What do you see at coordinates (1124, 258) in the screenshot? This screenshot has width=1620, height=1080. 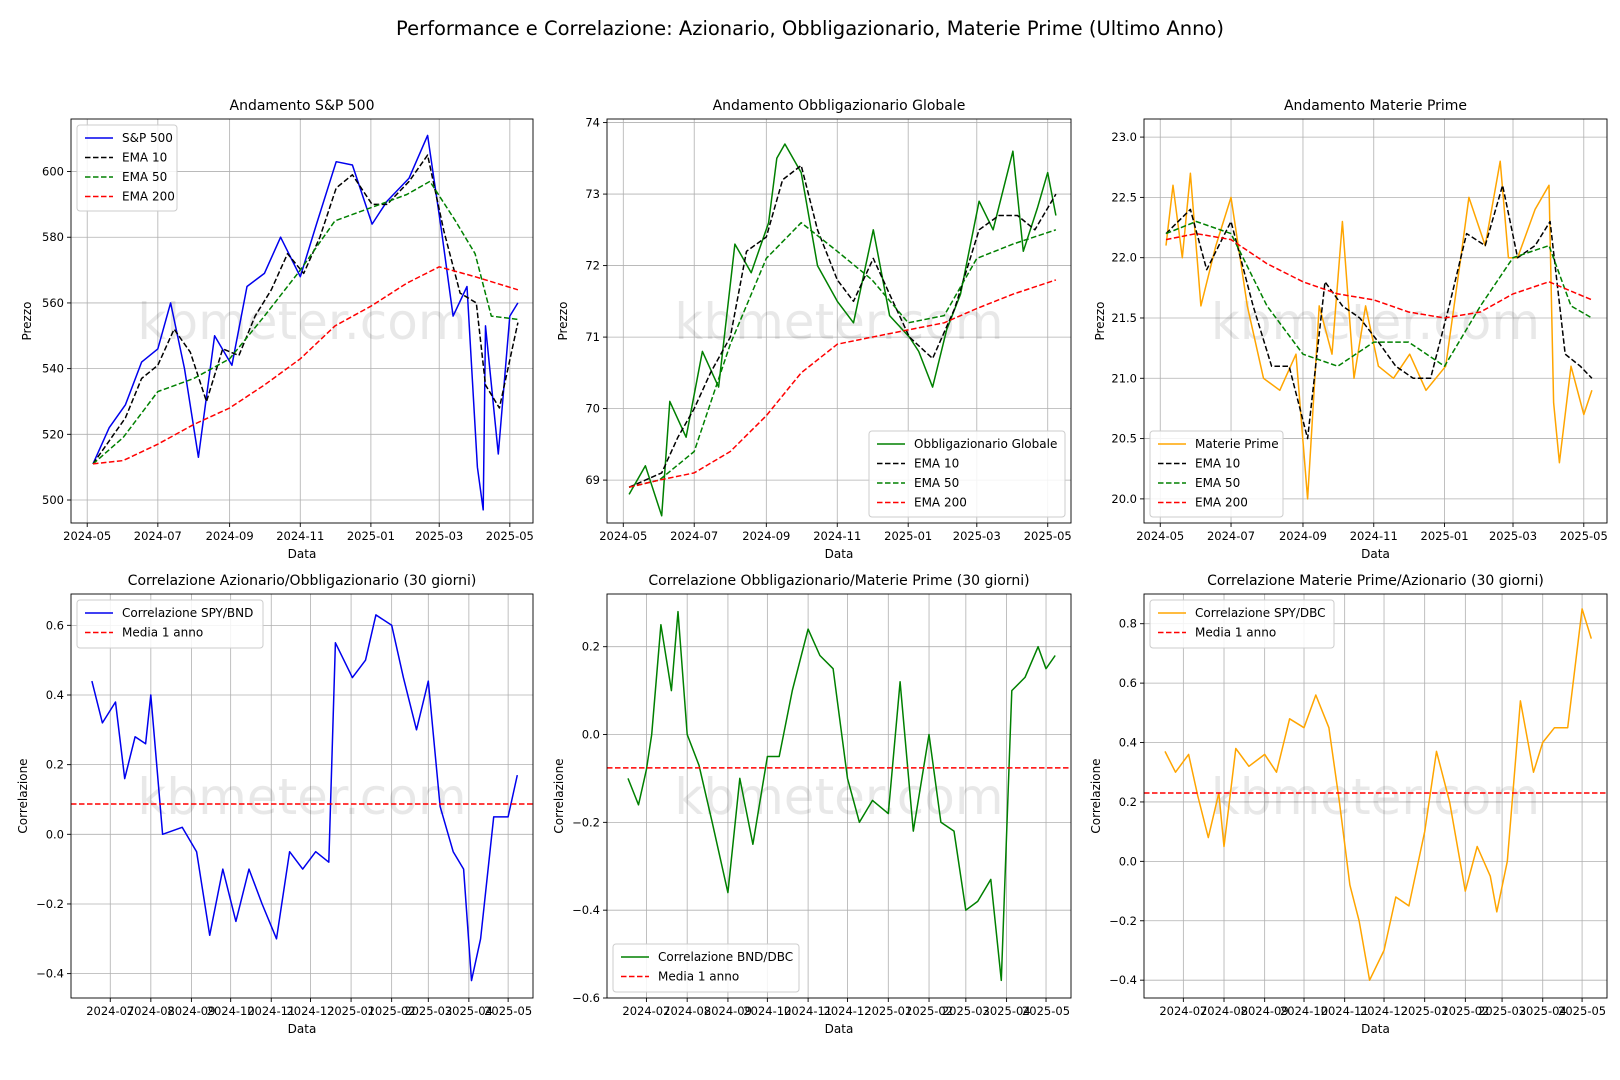 I see `y-tick-label: 22.0` at bounding box center [1124, 258].